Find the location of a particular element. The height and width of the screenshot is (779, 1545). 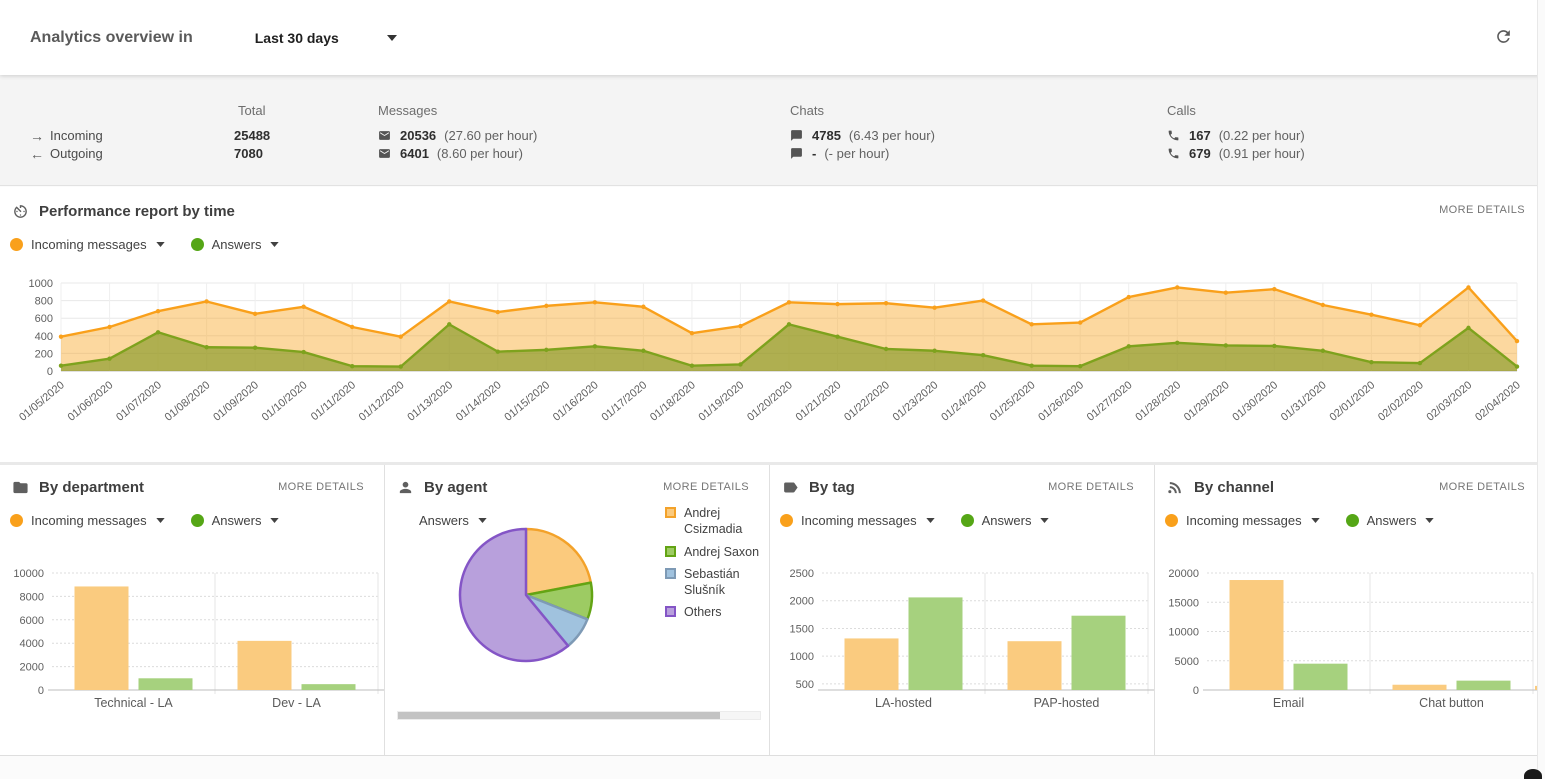

svg-text: 15000 is located at coordinates (1183, 603).